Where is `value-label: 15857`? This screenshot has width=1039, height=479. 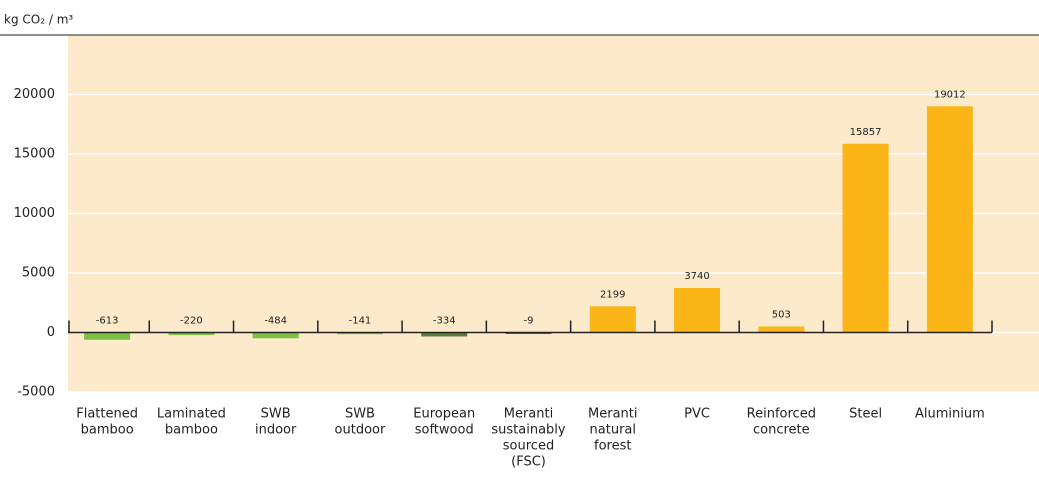 value-label: 15857 is located at coordinates (866, 132).